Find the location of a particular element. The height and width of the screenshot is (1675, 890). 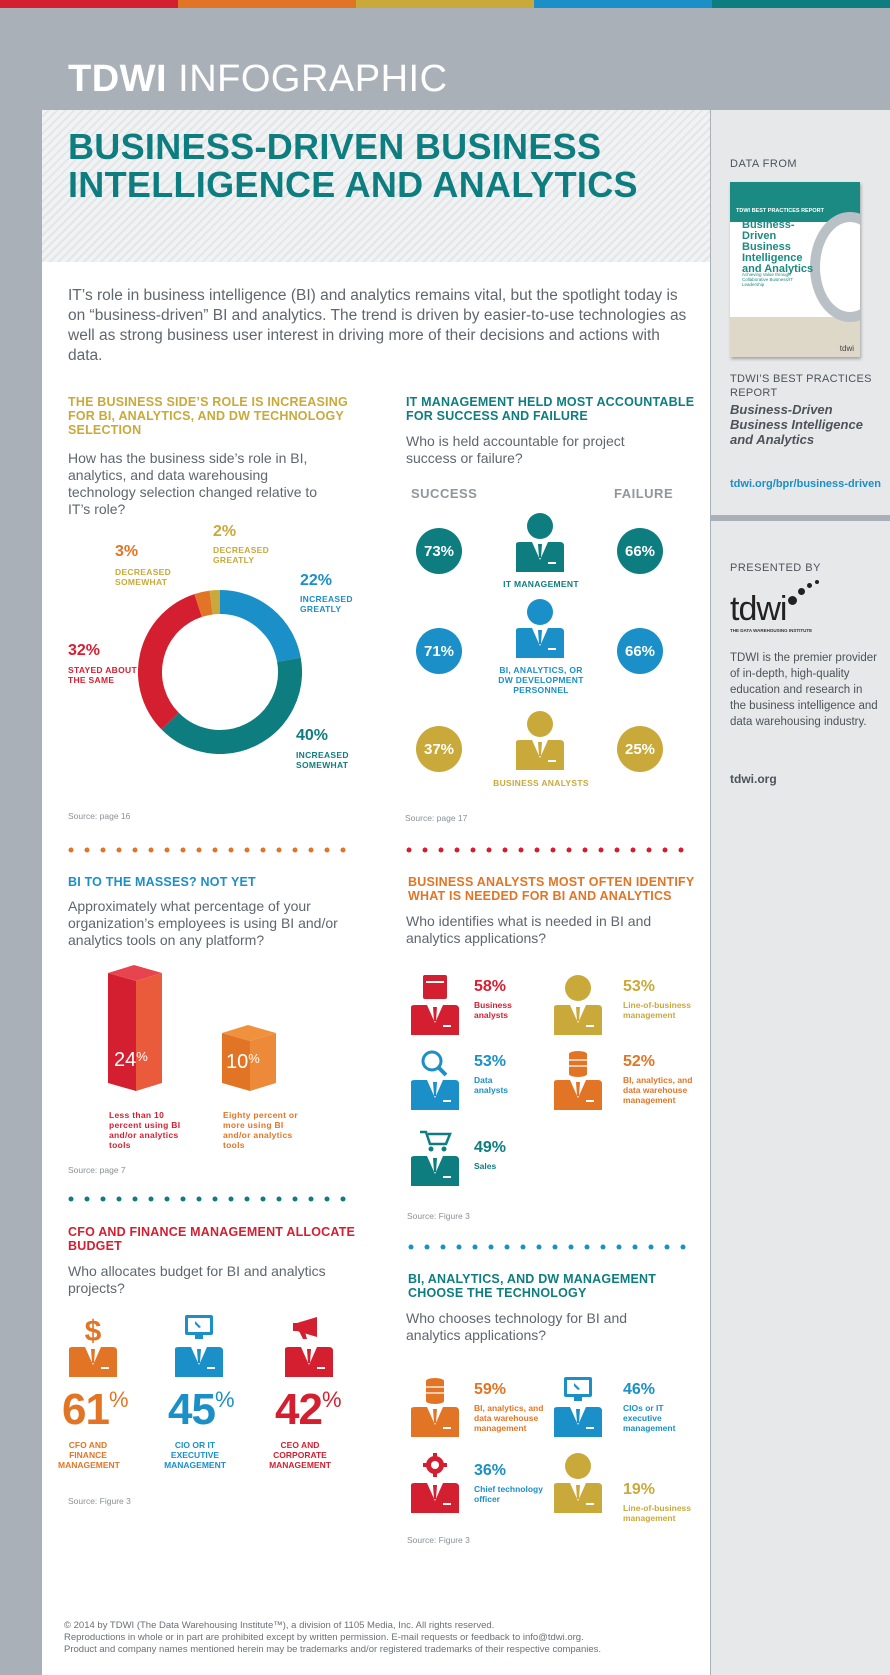

pct-stayed-same: 32% is located at coordinates (84, 650).